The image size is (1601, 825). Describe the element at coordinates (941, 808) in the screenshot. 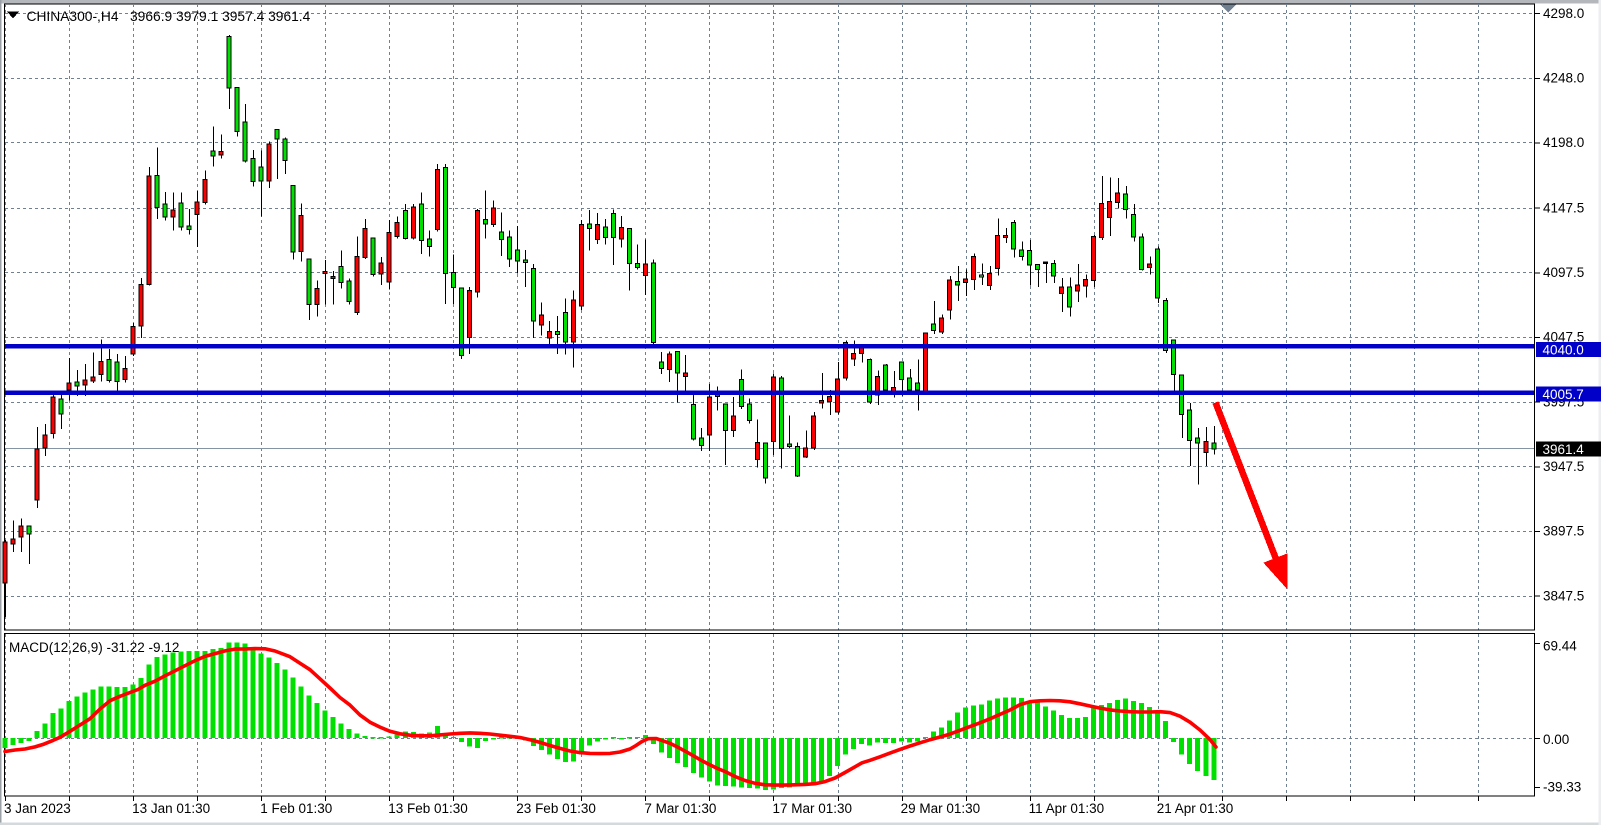

I see `svg-text: 29 Mar 01:30` at that location.